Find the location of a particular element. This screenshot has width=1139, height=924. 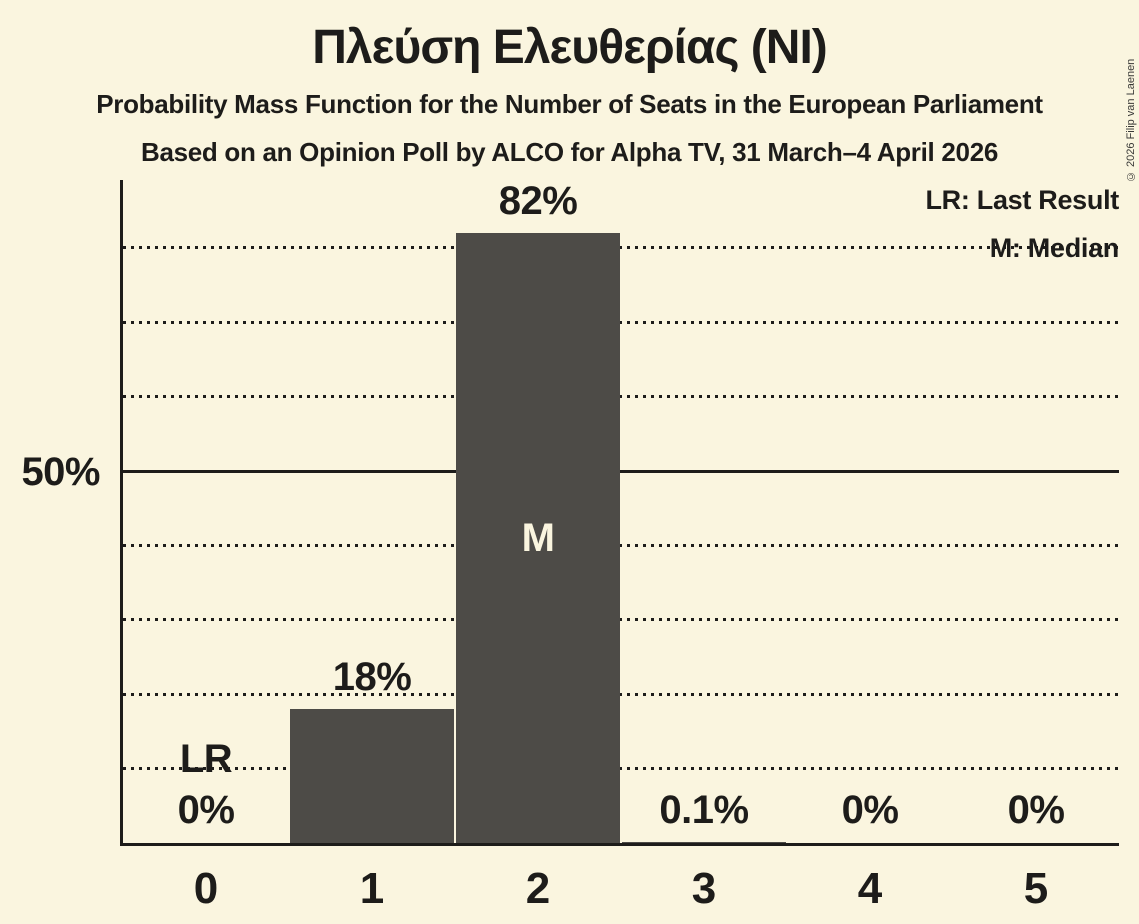

x-tick-label-3: 3 is located at coordinates (704, 888).